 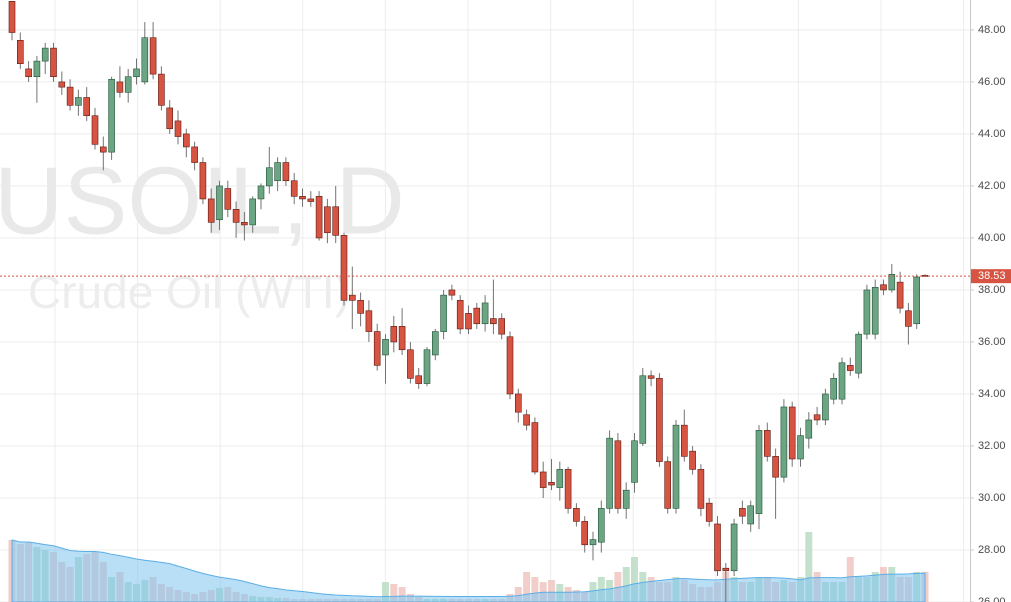 I want to click on volume-average, so click(x=468, y=570).